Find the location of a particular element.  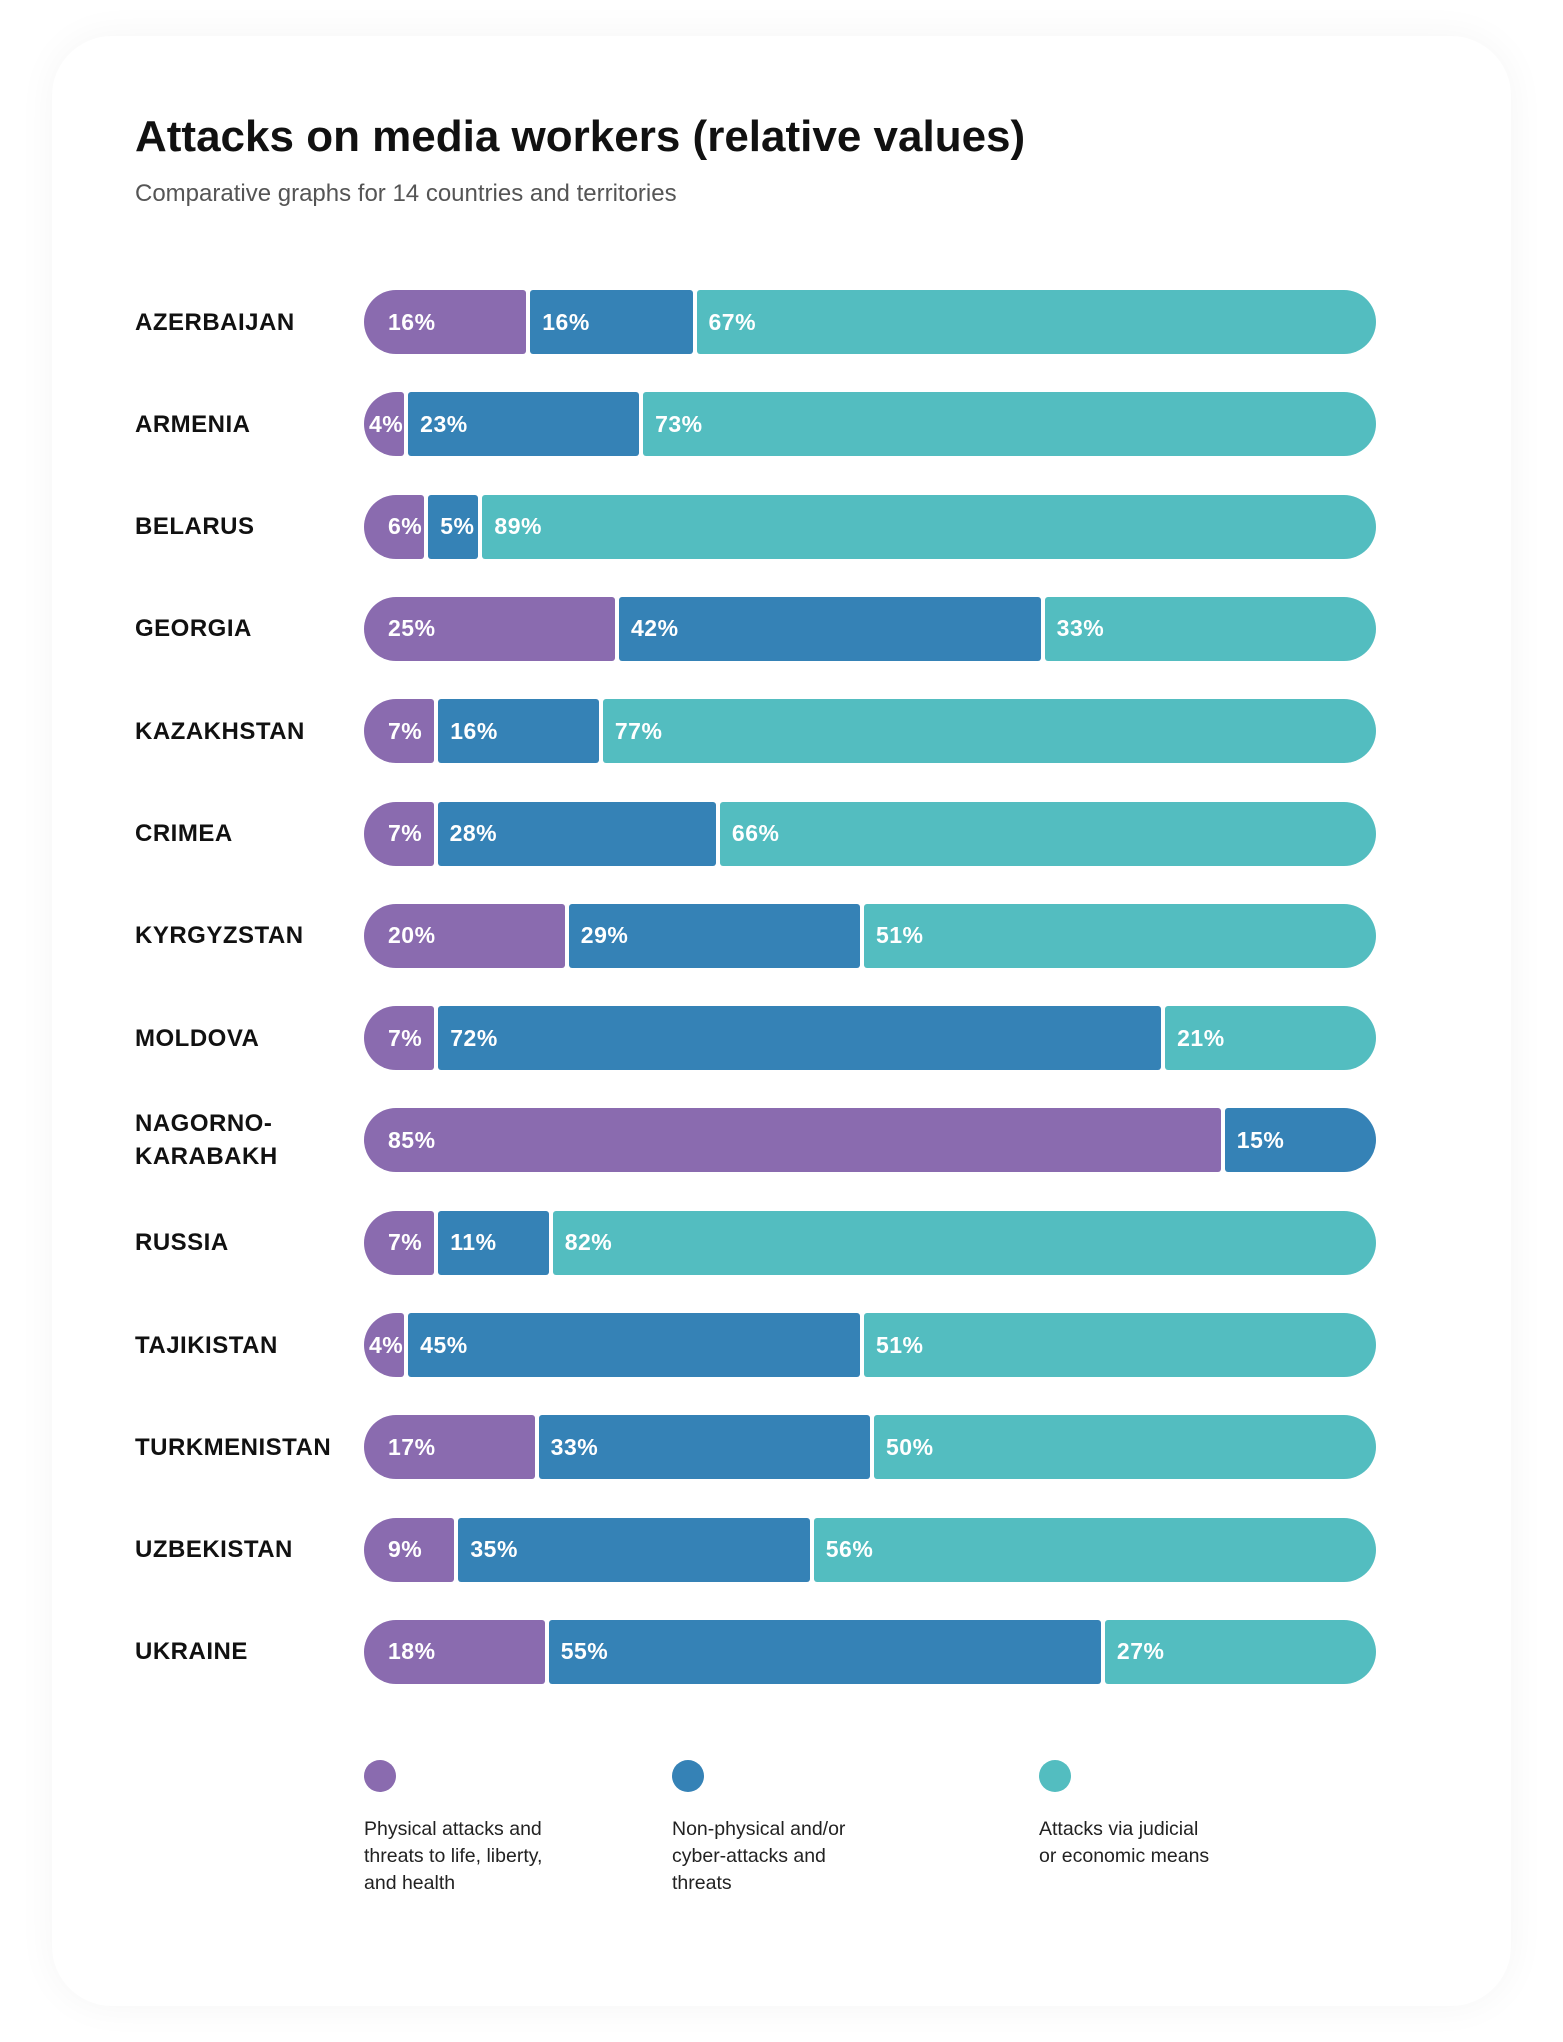

country-label: RUSSIA is located at coordinates (182, 1243).